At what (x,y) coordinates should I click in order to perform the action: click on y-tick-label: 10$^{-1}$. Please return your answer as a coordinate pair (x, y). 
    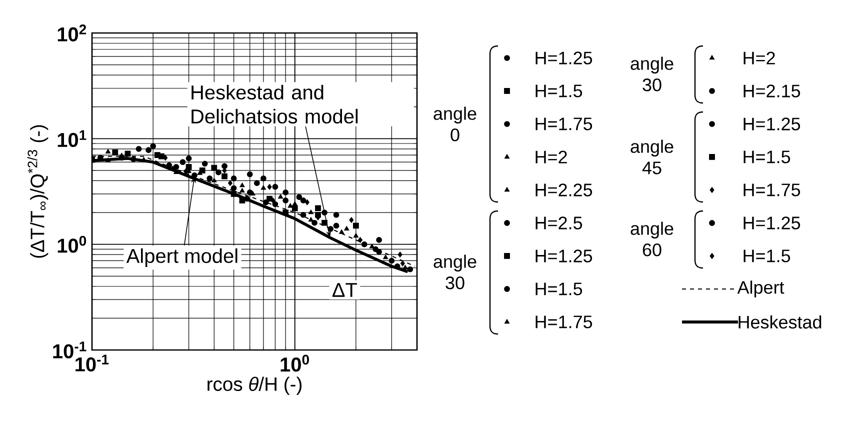
    Looking at the image, I should click on (69, 350).